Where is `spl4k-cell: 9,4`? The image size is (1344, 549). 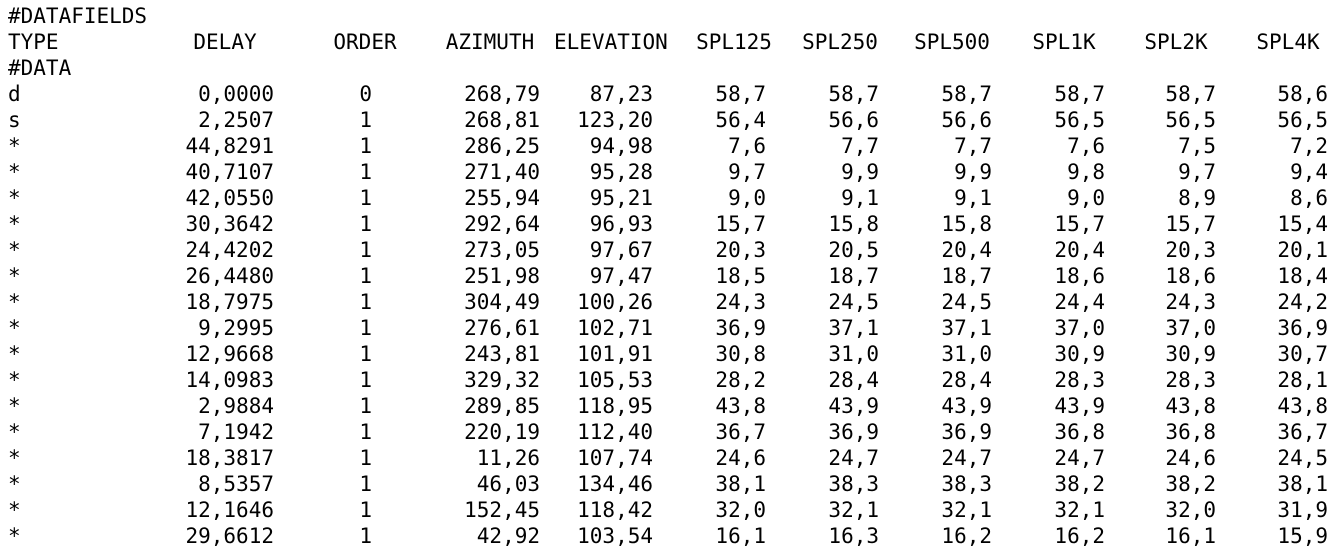 spl4k-cell: 9,4 is located at coordinates (1309, 172).